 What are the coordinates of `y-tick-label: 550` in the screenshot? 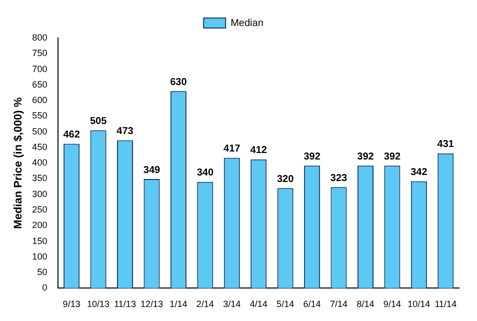 It's located at (40, 115).